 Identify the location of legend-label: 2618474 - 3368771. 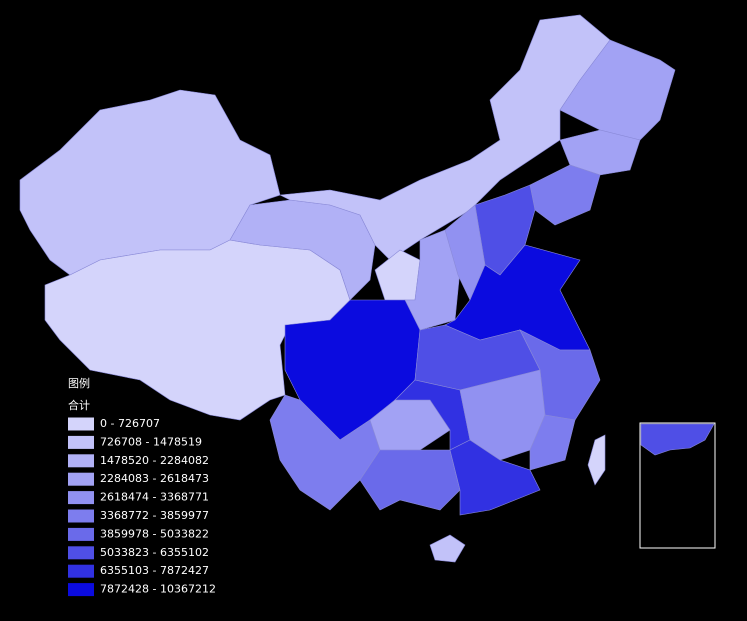
(154, 497).